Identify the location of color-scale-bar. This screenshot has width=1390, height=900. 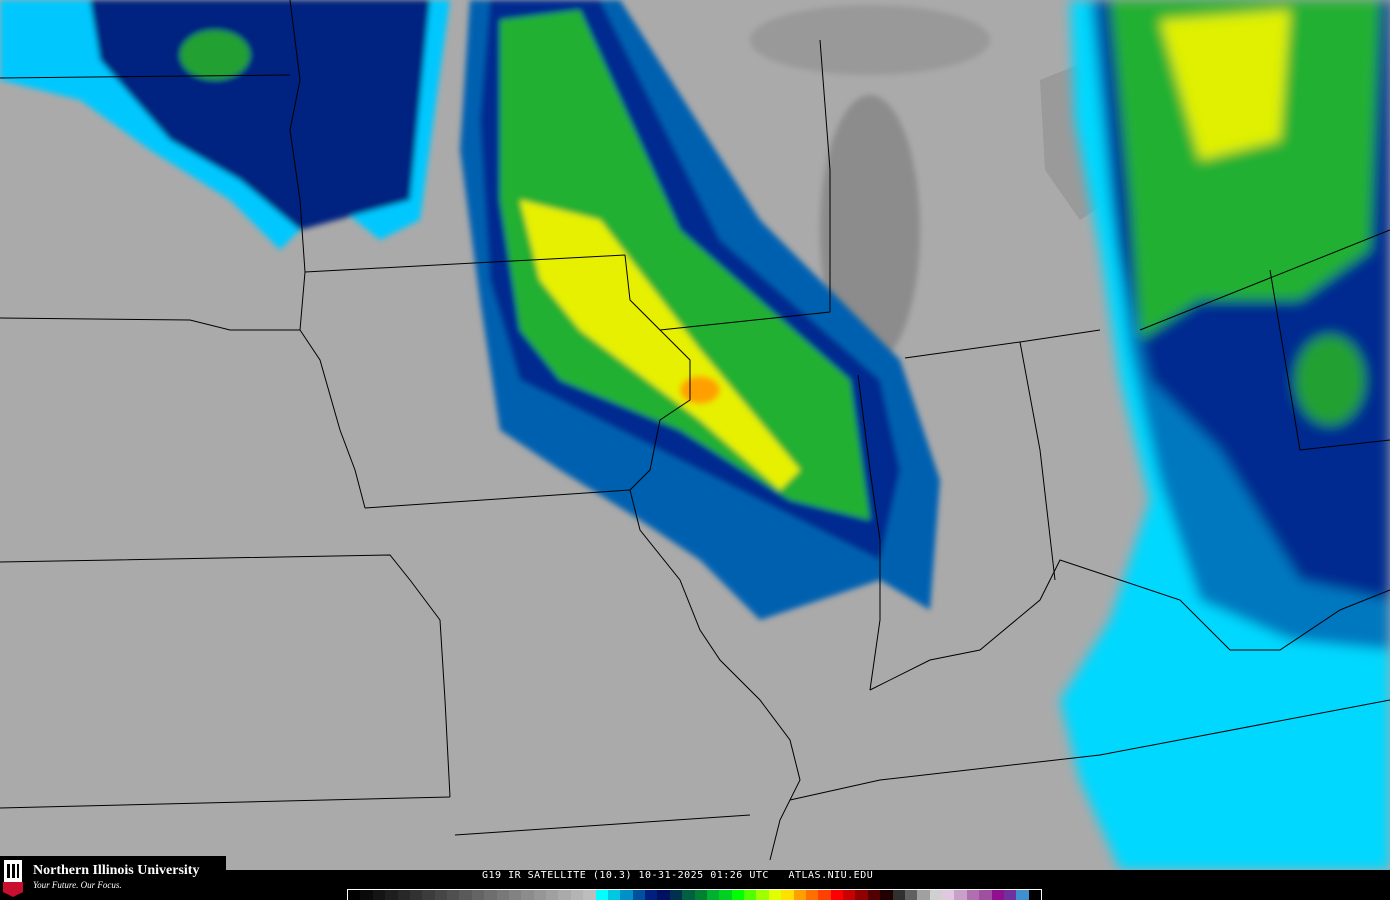
(694, 894).